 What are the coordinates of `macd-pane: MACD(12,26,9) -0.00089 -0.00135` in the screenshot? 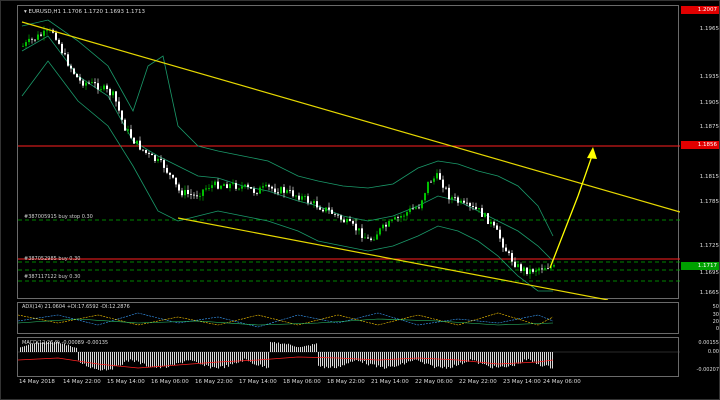 It's located at (348, 357).